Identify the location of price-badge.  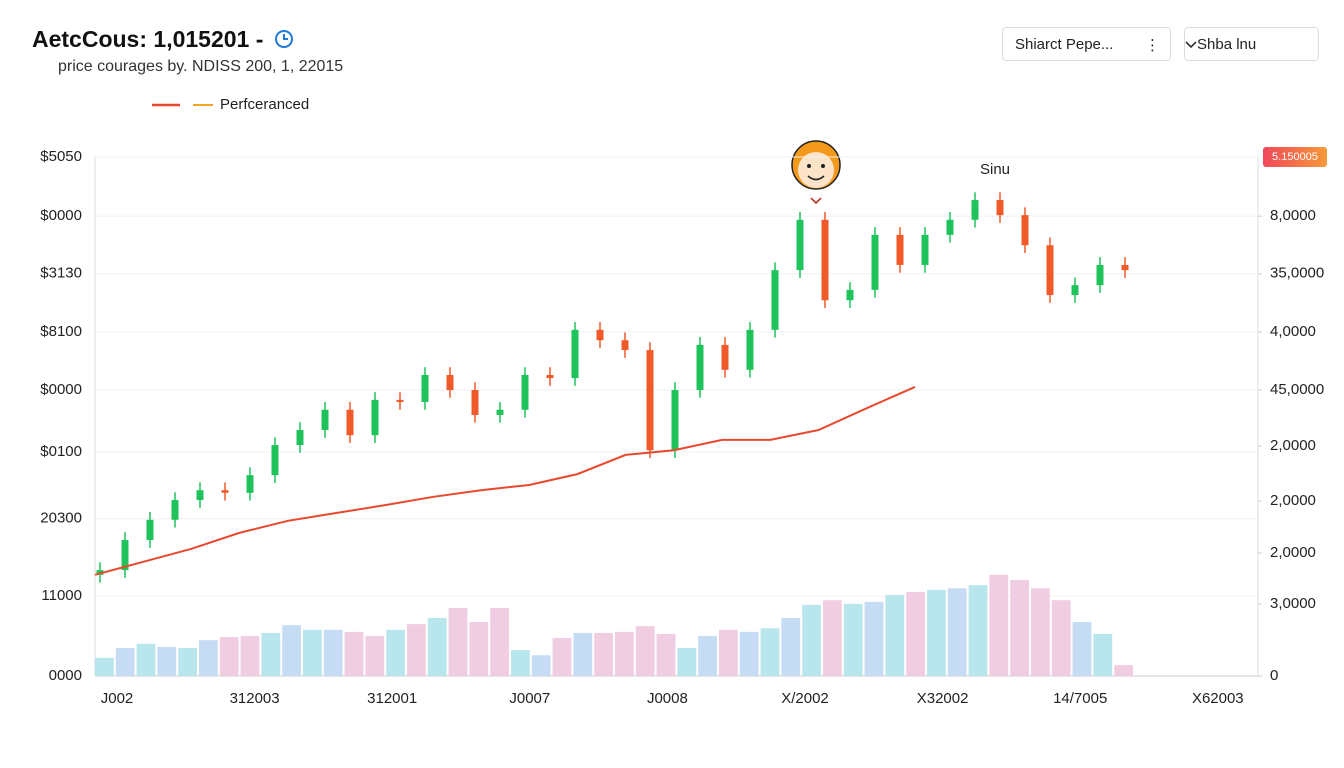
(1295, 157).